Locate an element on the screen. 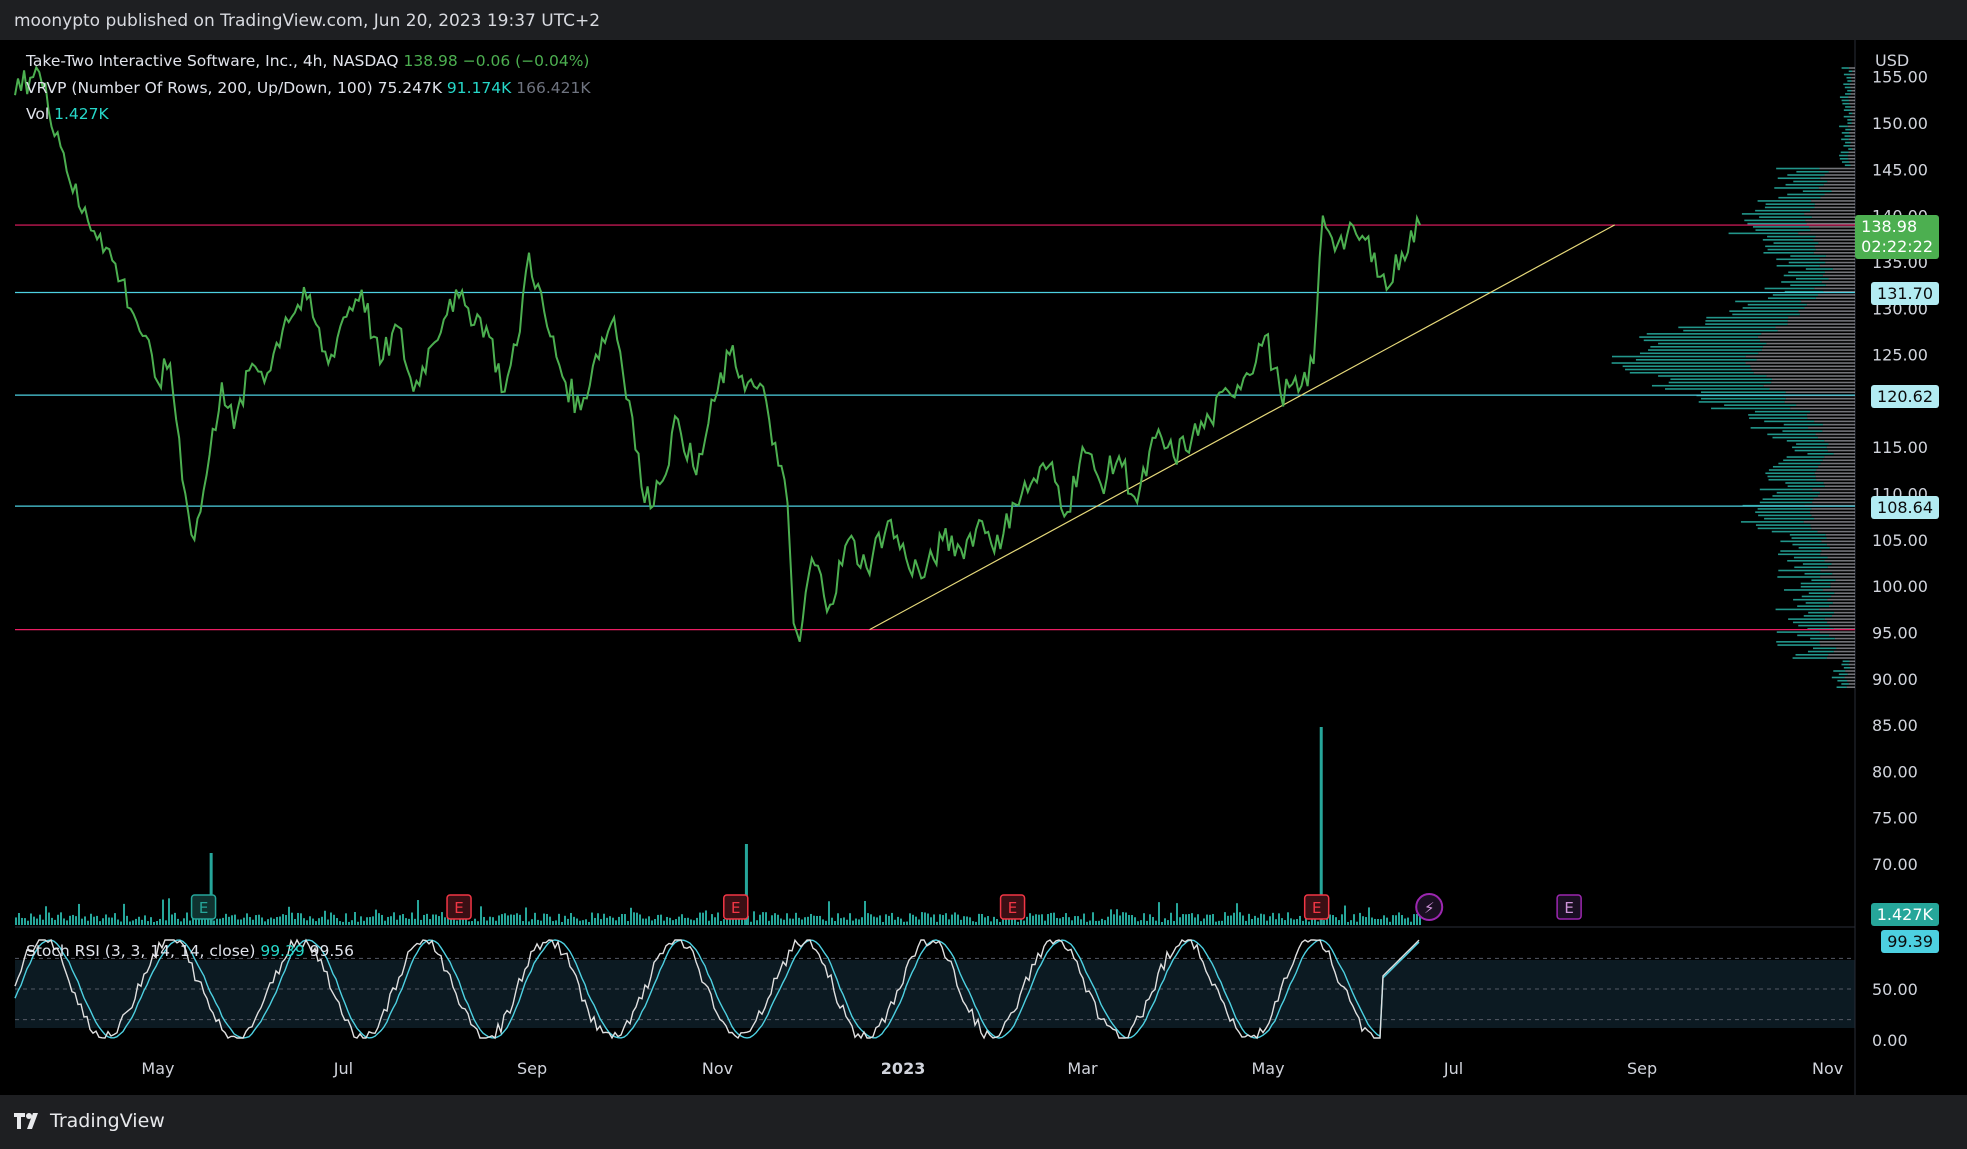  price-tick-label: 70.00 is located at coordinates (1895, 864).